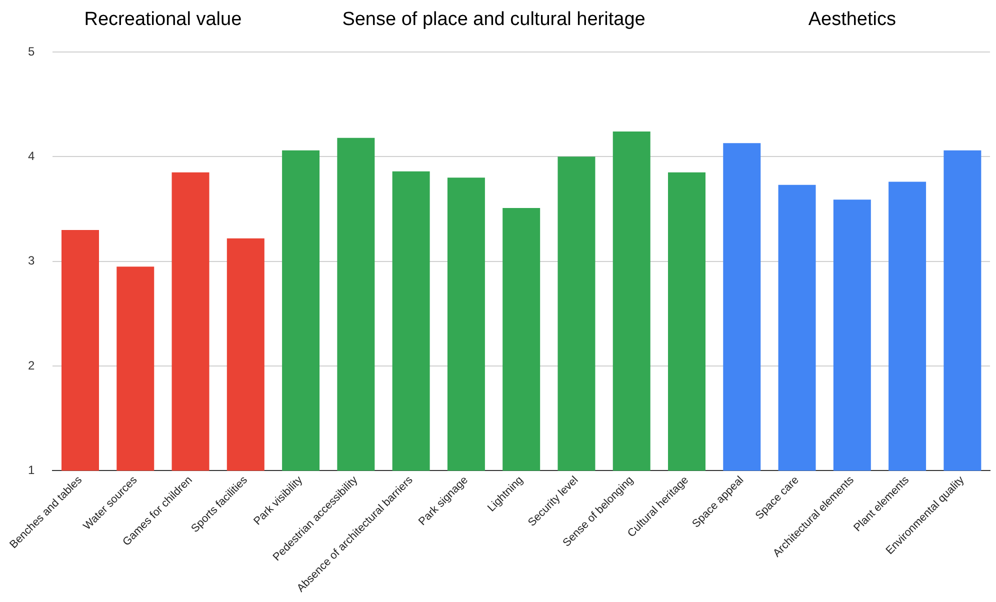 This screenshot has height=602, width=996. I want to click on text: Recreational value, so click(163, 19).